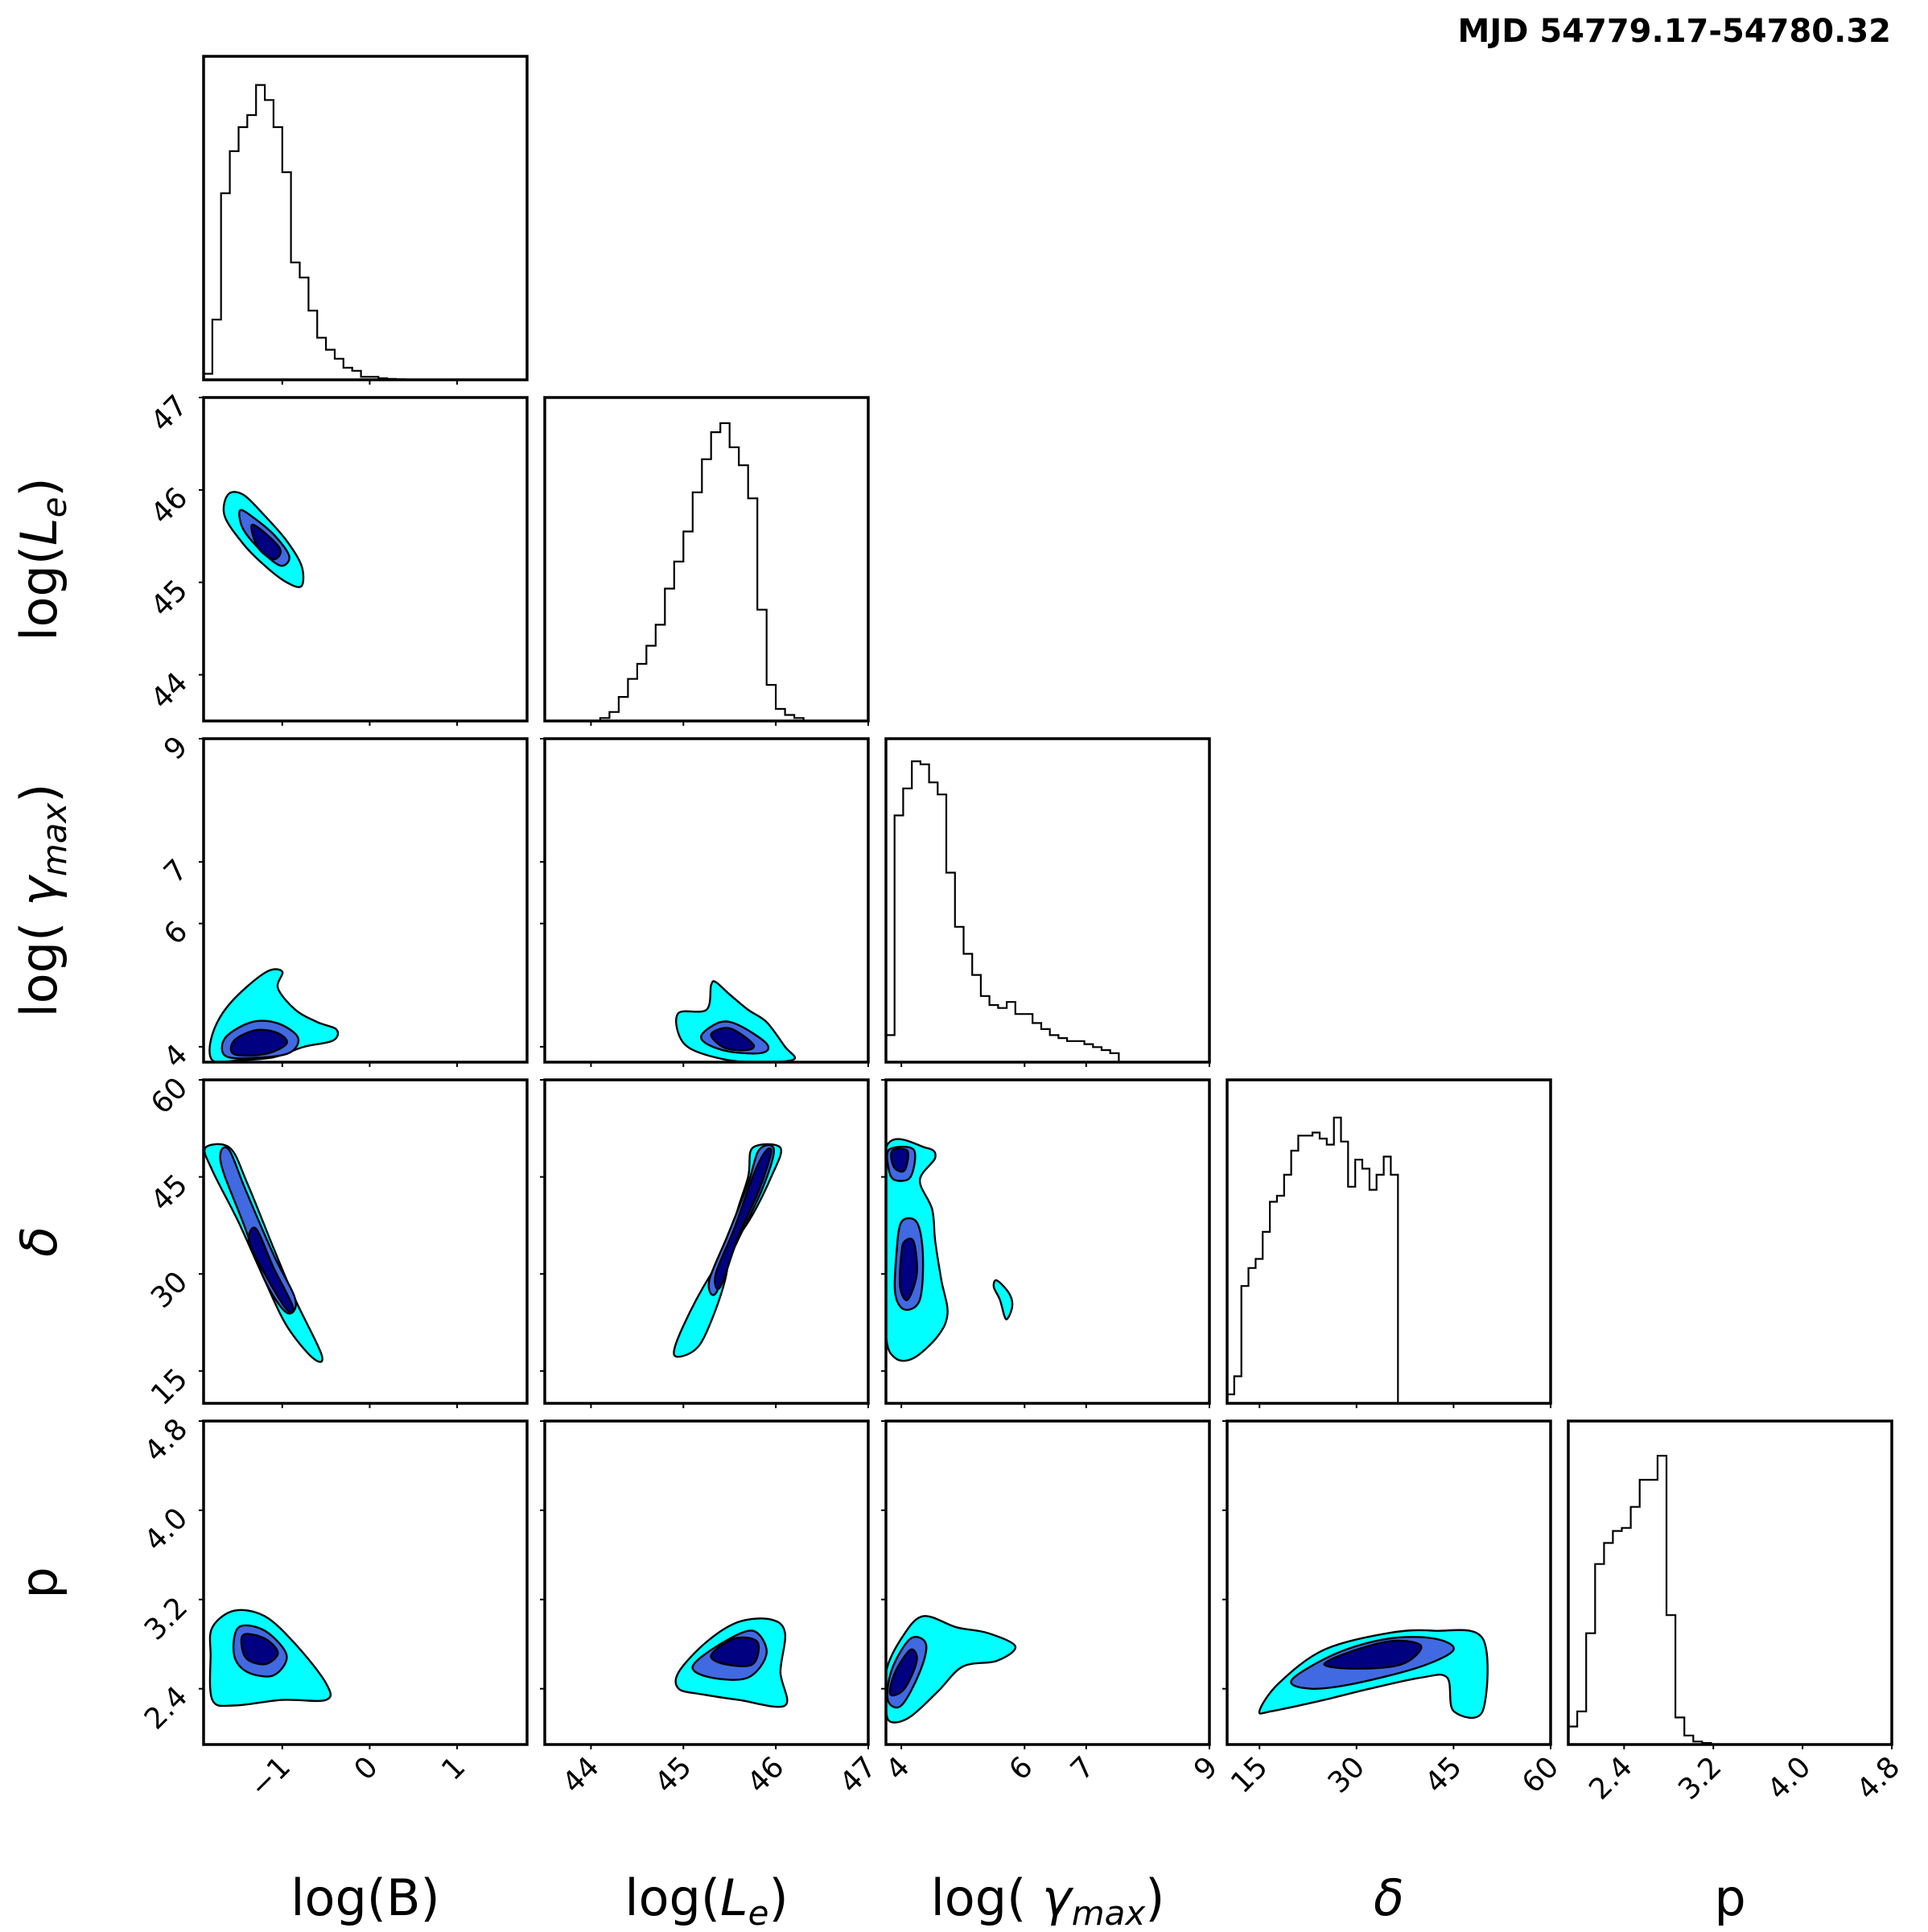 This screenshot has width=1928, height=1932. What do you see at coordinates (580, 1774) in the screenshot?
I see `x-tick-label: 44` at bounding box center [580, 1774].